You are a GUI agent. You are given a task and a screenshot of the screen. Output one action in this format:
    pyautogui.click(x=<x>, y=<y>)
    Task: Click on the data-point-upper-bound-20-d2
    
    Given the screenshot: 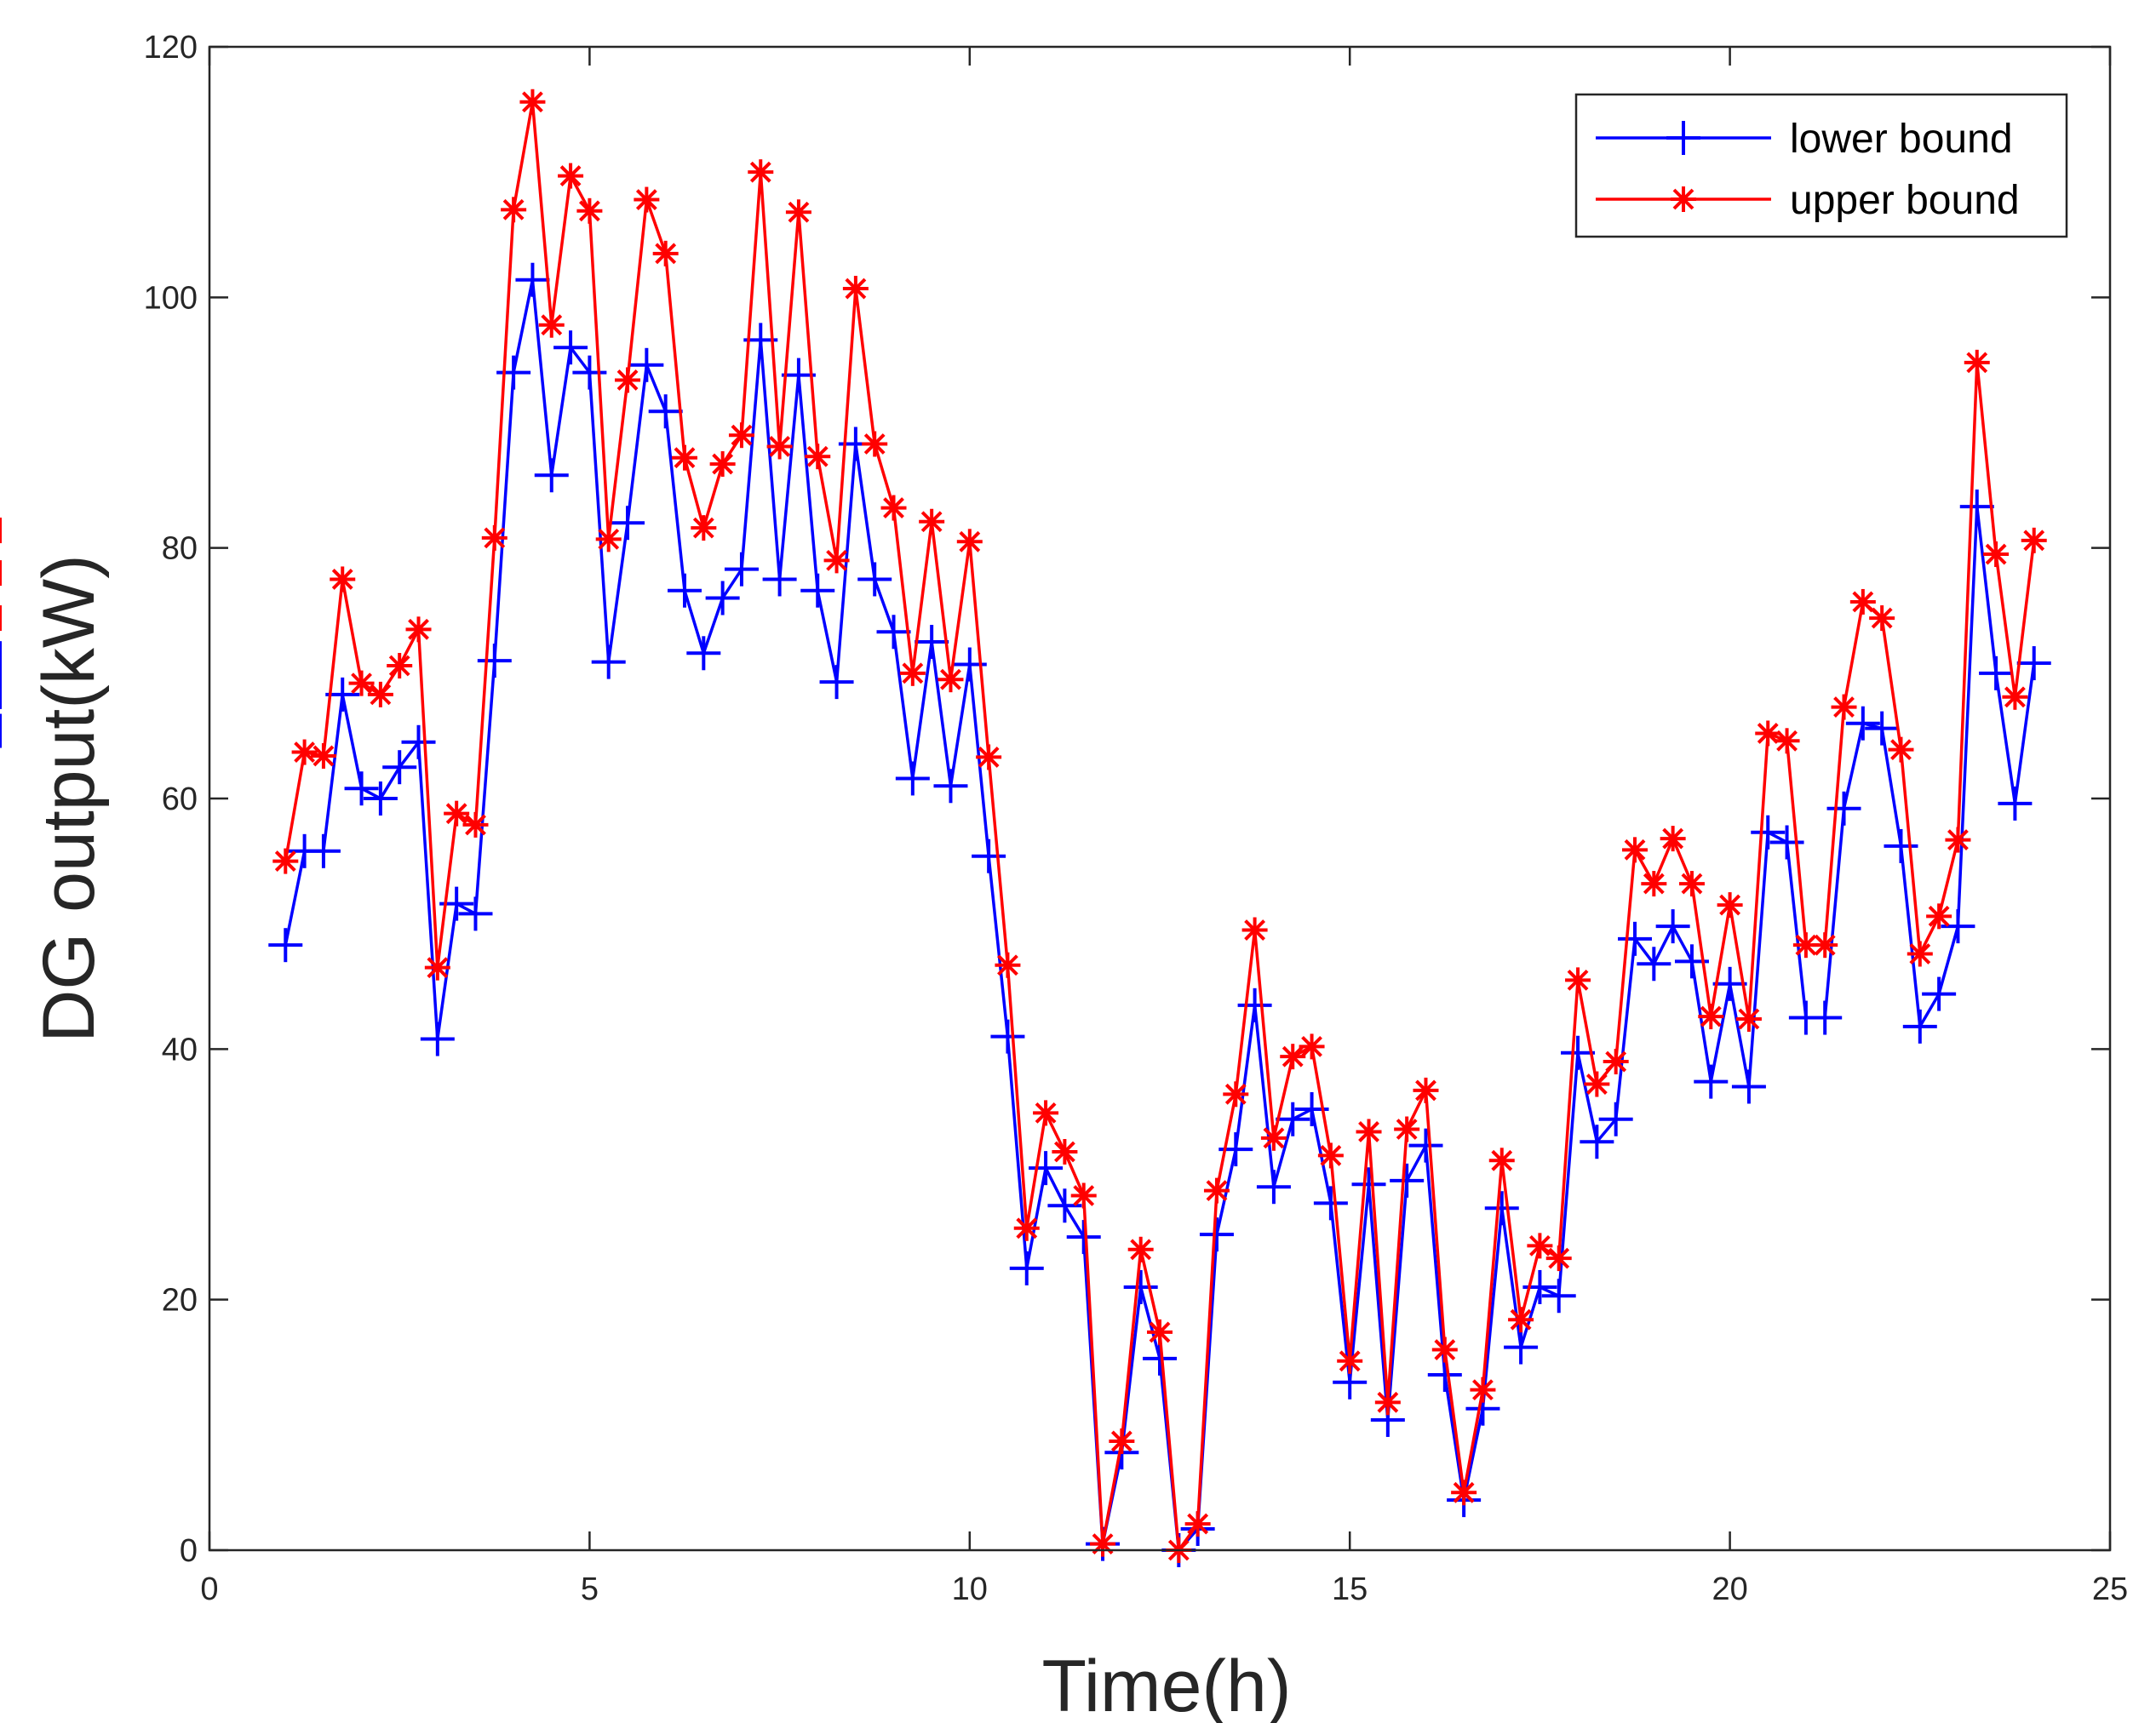 What is the action you would take?
    pyautogui.click(x=666, y=254)
    